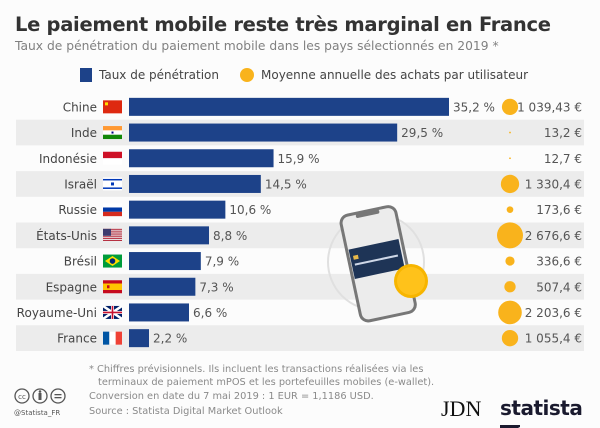 The width and height of the screenshot is (600, 428). What do you see at coordinates (112, 261) in the screenshot?
I see `flag-br-icon` at bounding box center [112, 261].